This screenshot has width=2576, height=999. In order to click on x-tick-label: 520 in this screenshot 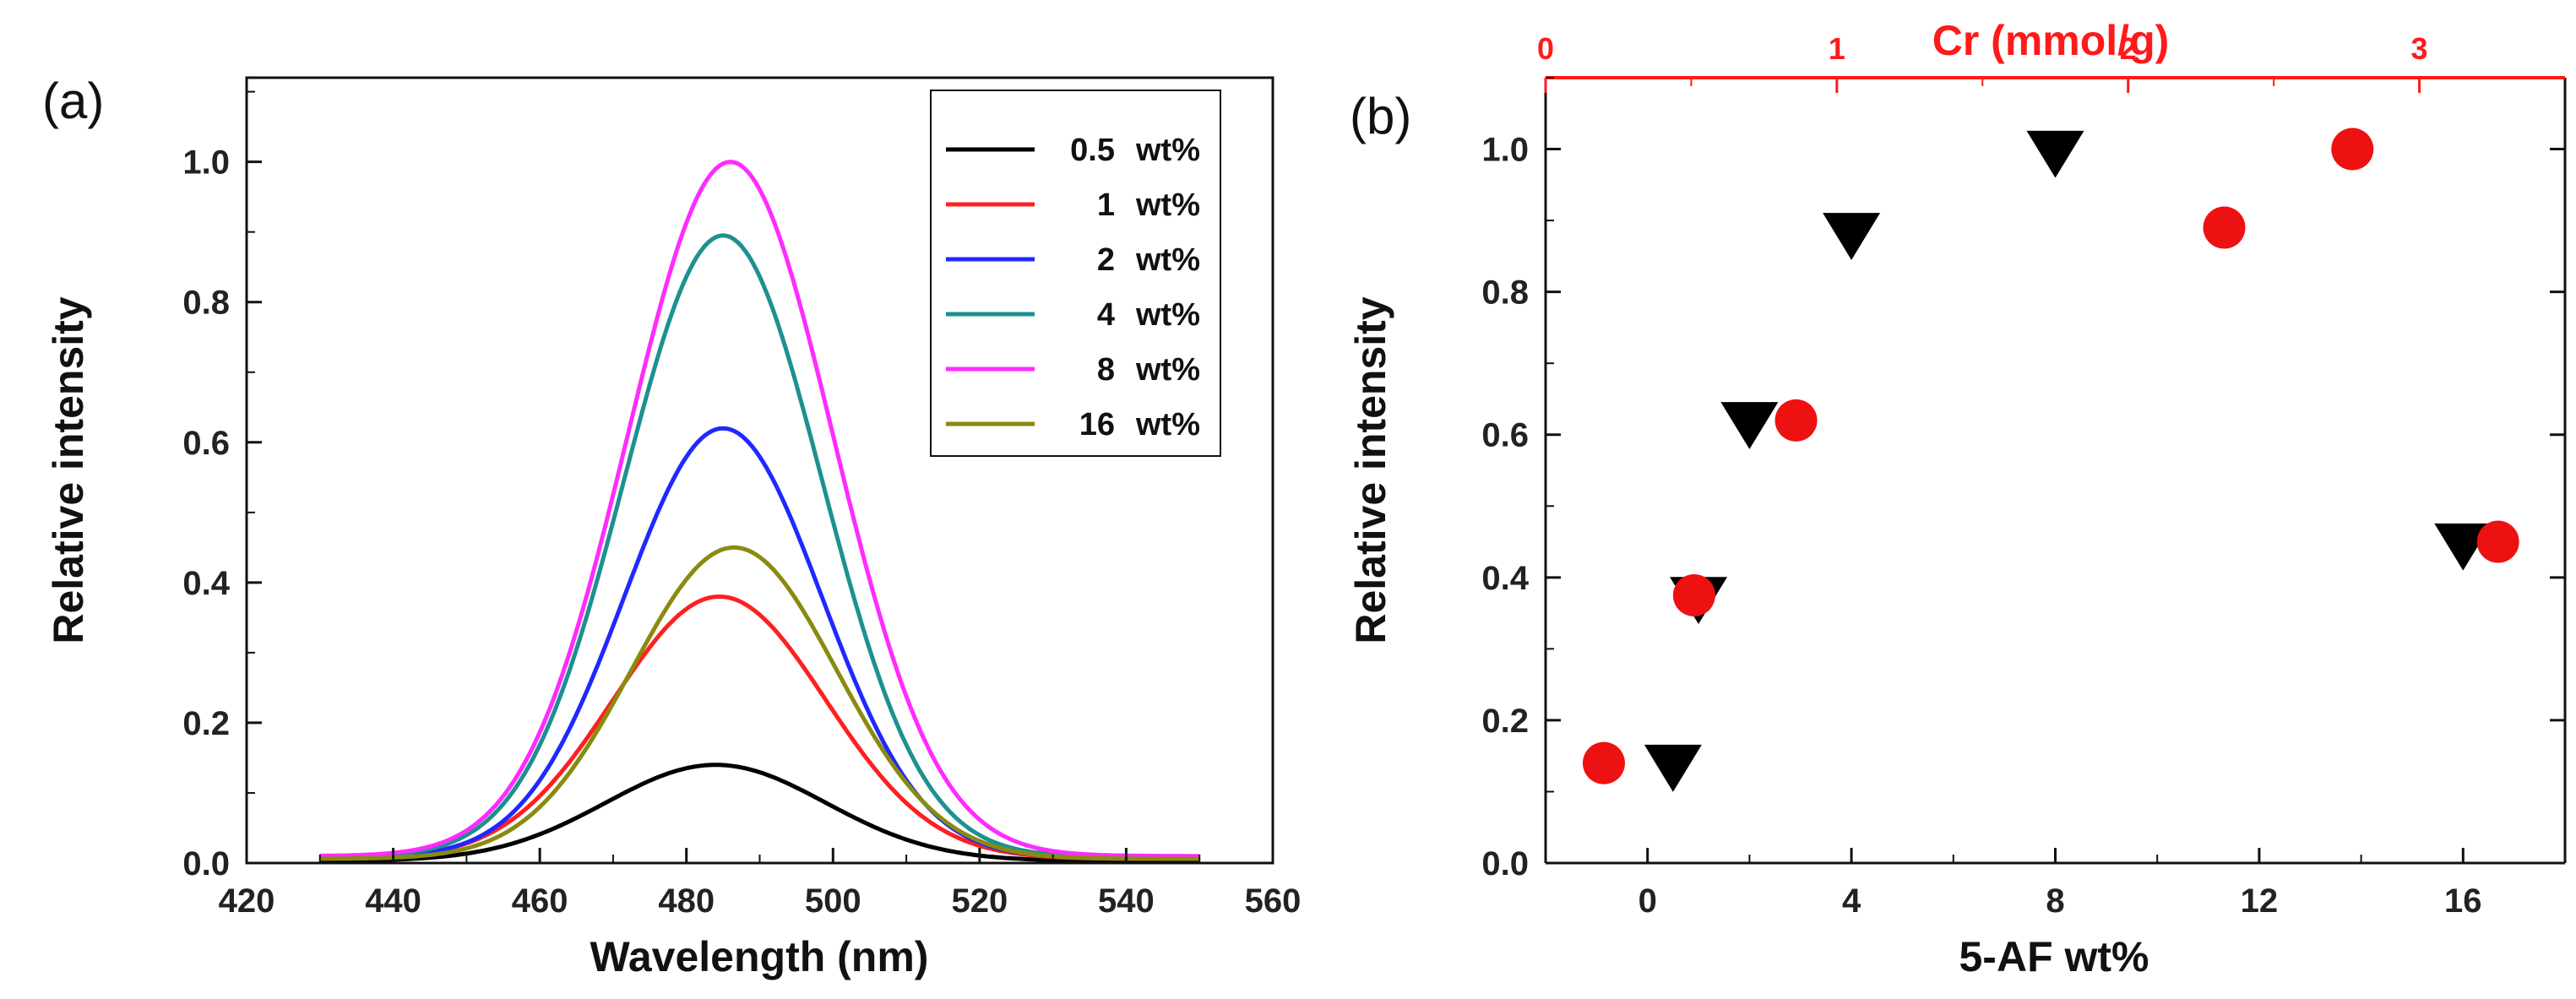, I will do `click(979, 901)`.